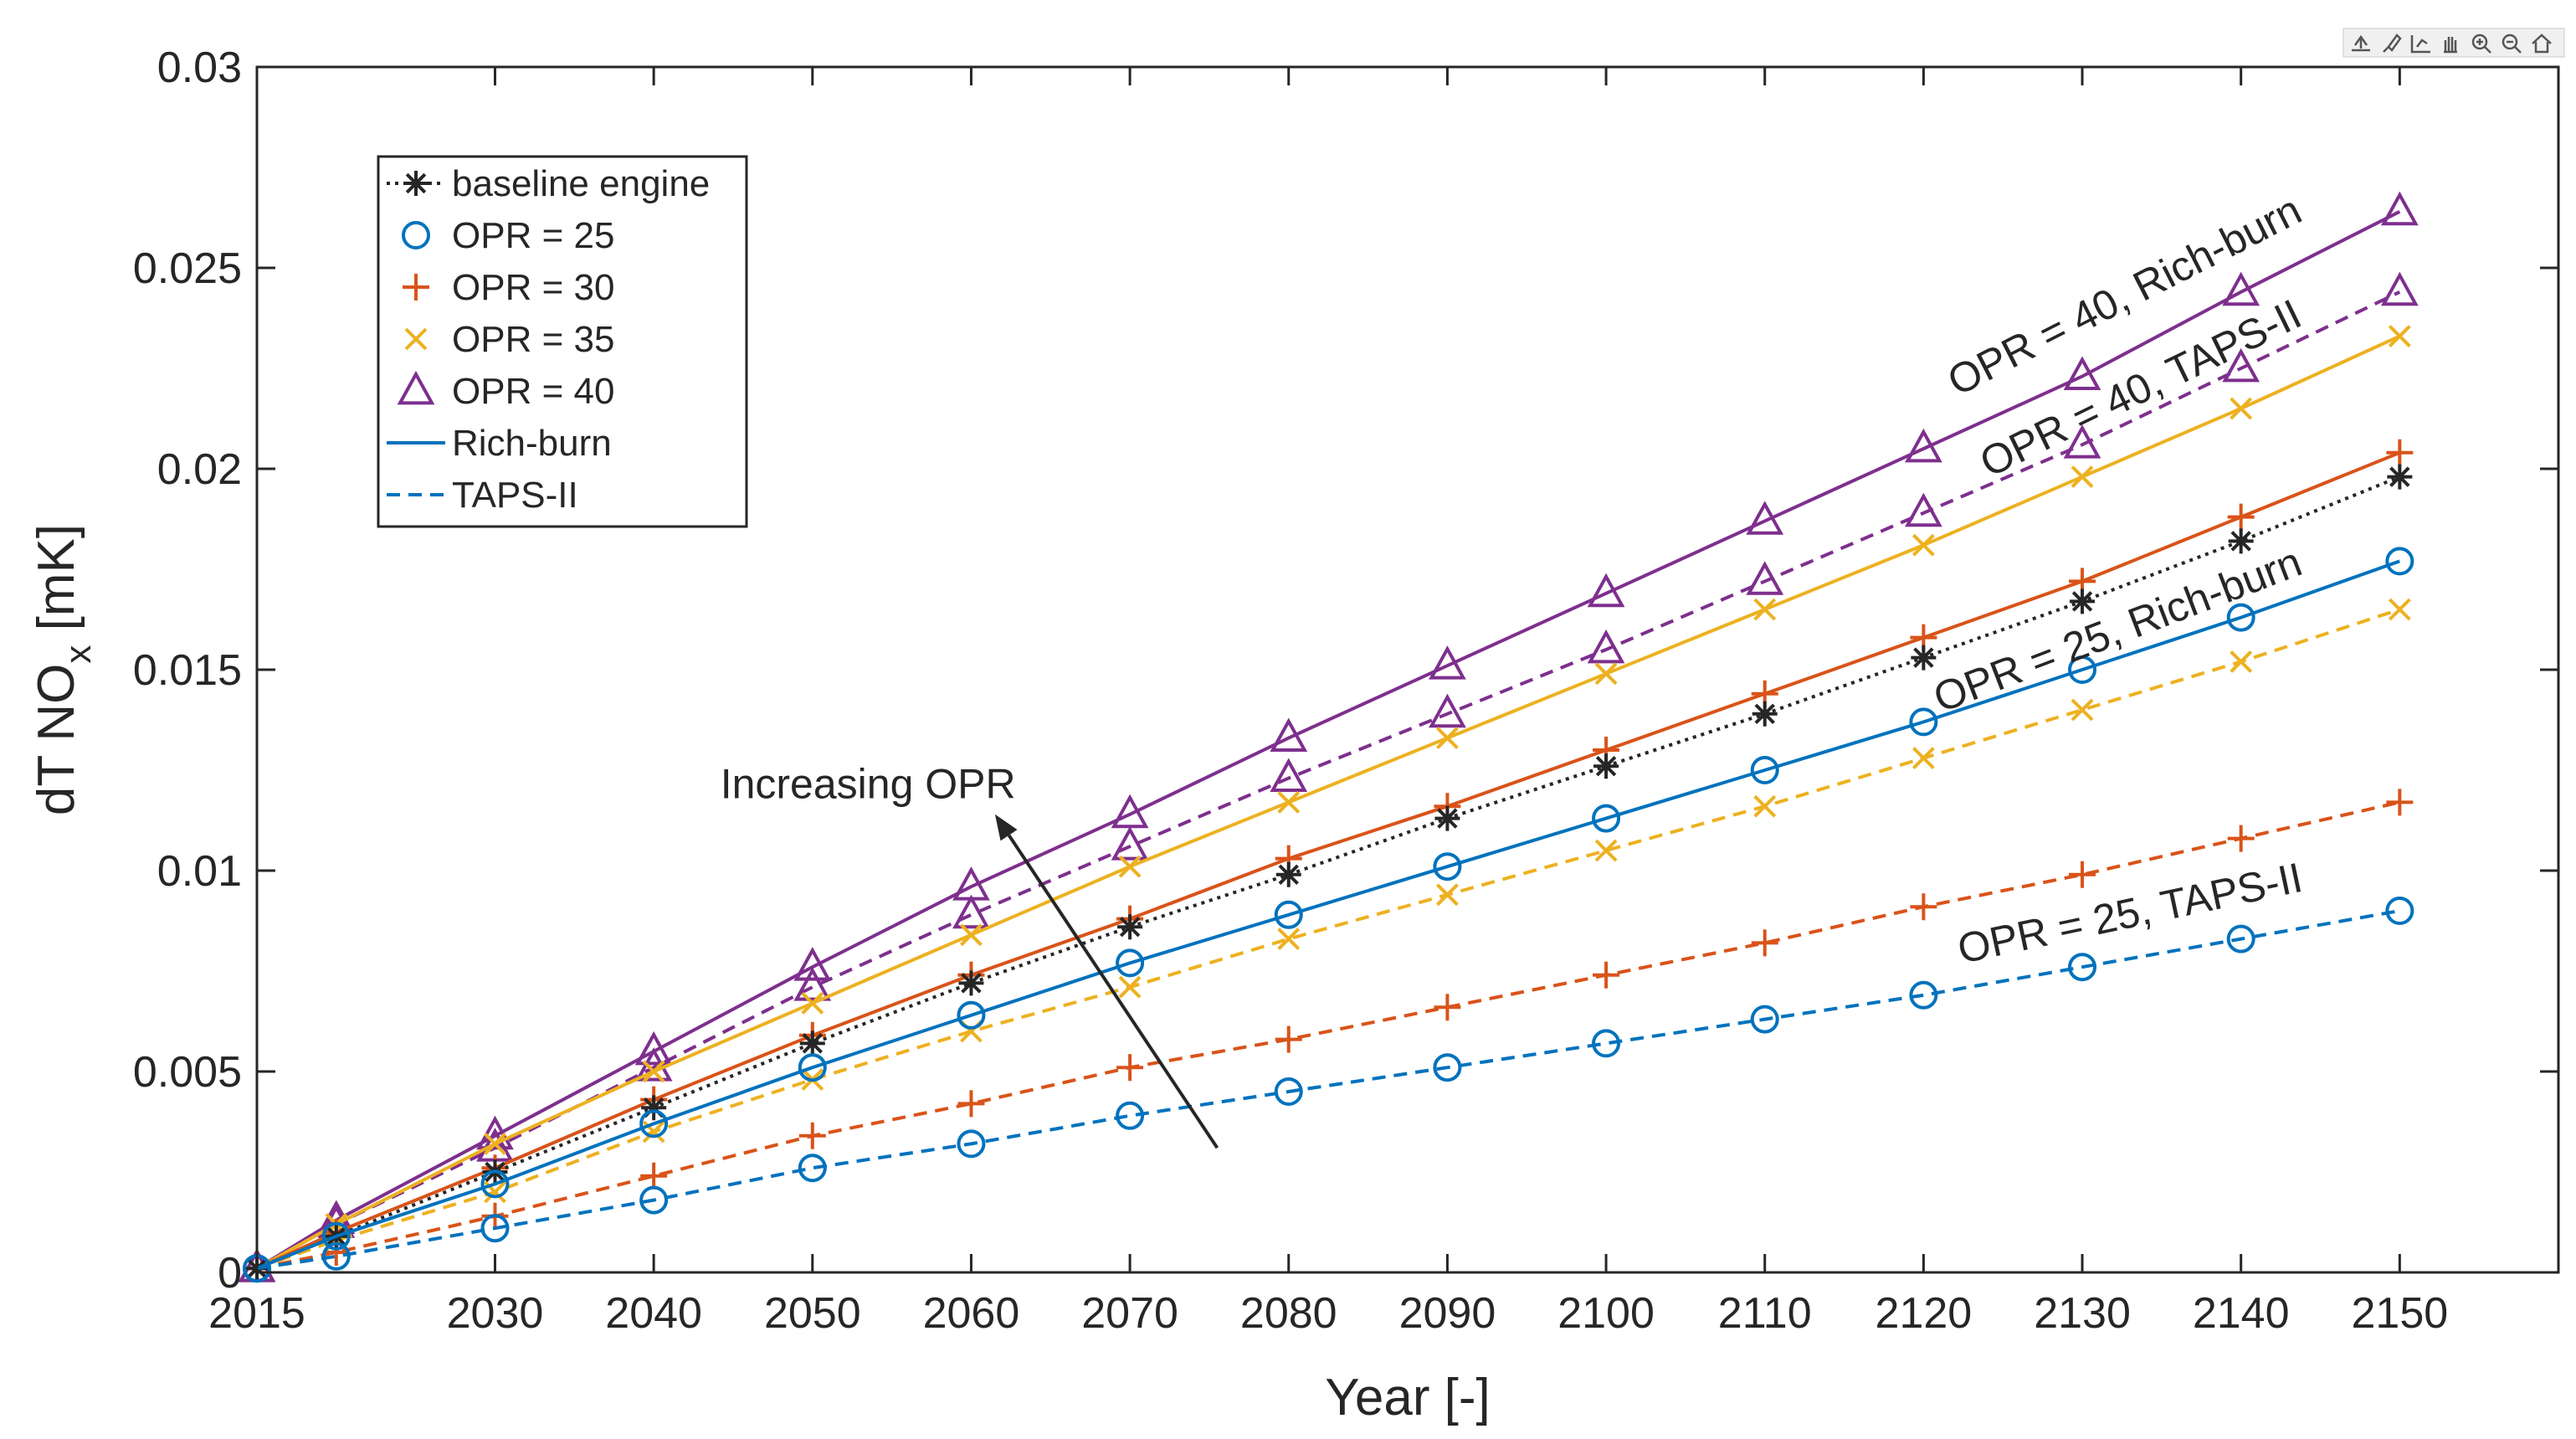 This screenshot has height=1439, width=2576. Describe the element at coordinates (2450, 45) in the screenshot. I see `pan-icon` at that location.